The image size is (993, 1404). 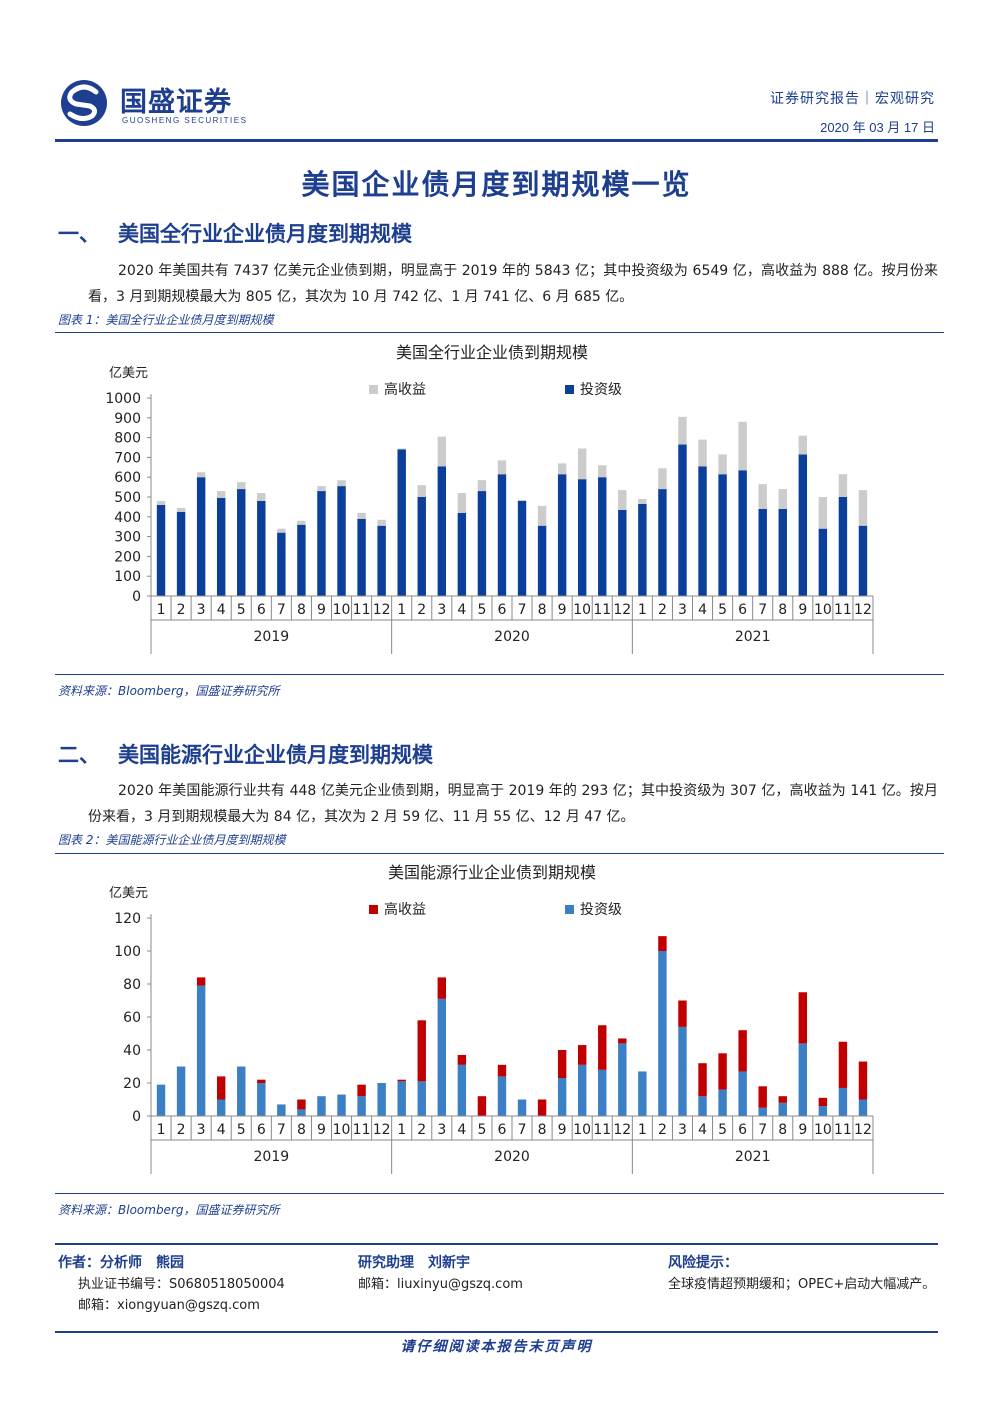 I want to click on y-tick-label: 60, so click(x=132, y=1018).